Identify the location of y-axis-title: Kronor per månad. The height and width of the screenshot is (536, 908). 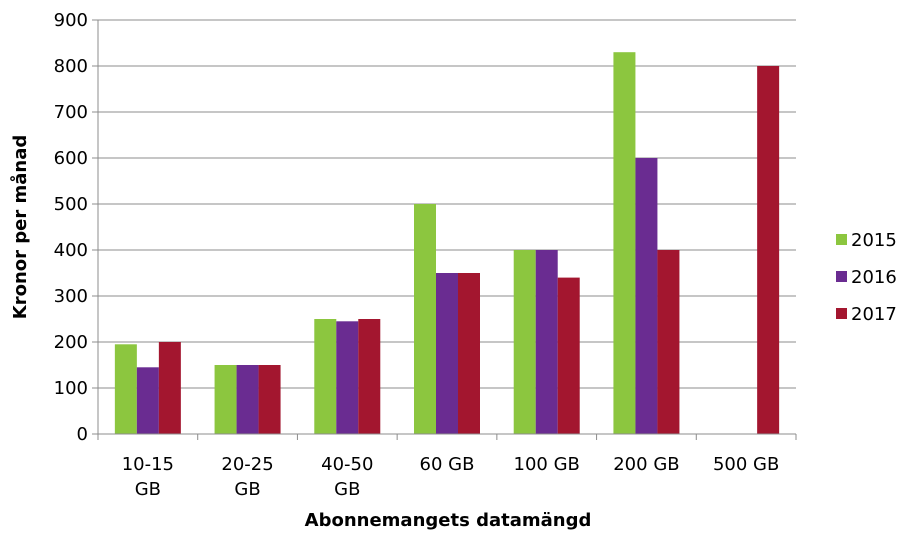
(20, 227).